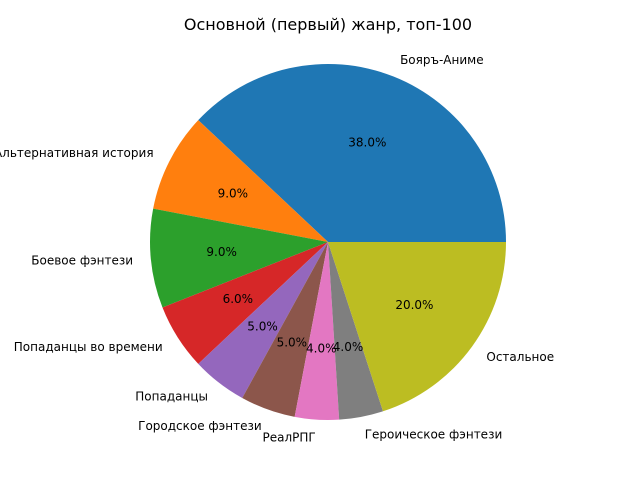 The height and width of the screenshot is (480, 640). I want to click on slice-category-label: РеалРПГ, so click(288, 437).